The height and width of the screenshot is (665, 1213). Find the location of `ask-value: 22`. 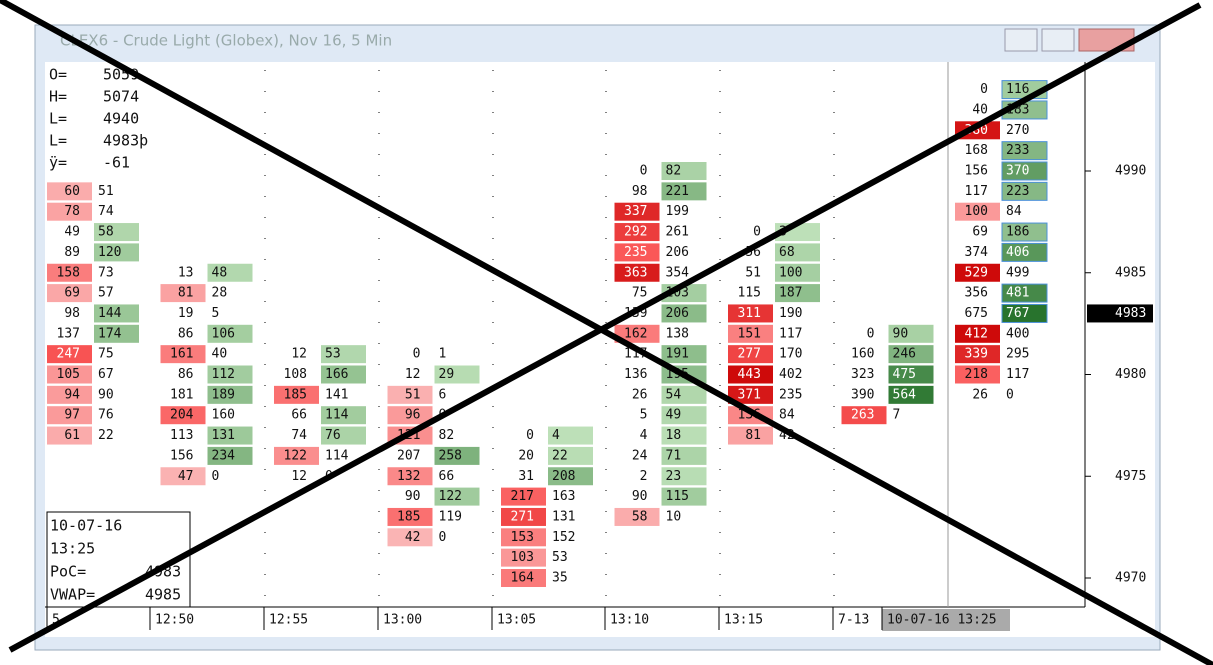

ask-value: 22 is located at coordinates (106, 435).